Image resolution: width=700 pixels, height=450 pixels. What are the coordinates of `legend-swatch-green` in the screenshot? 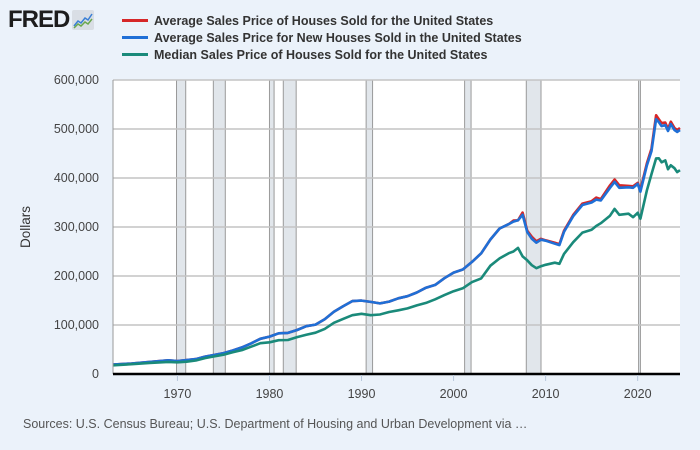 It's located at (135, 54).